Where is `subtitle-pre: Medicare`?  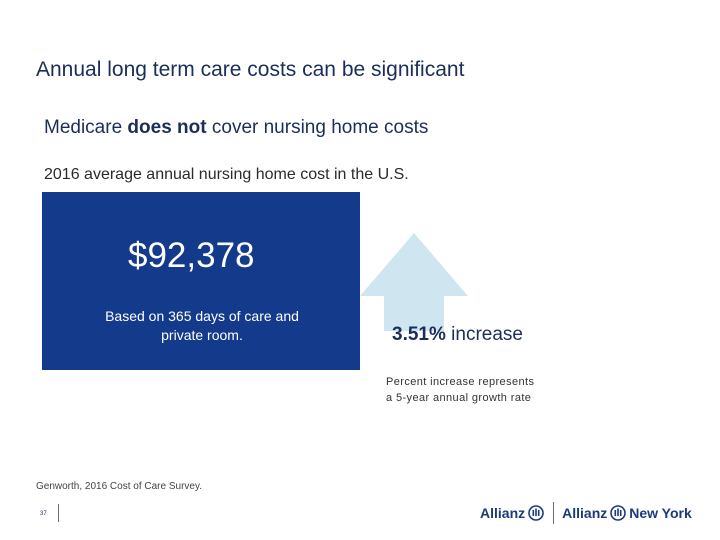 subtitle-pre: Medicare is located at coordinates (86, 127).